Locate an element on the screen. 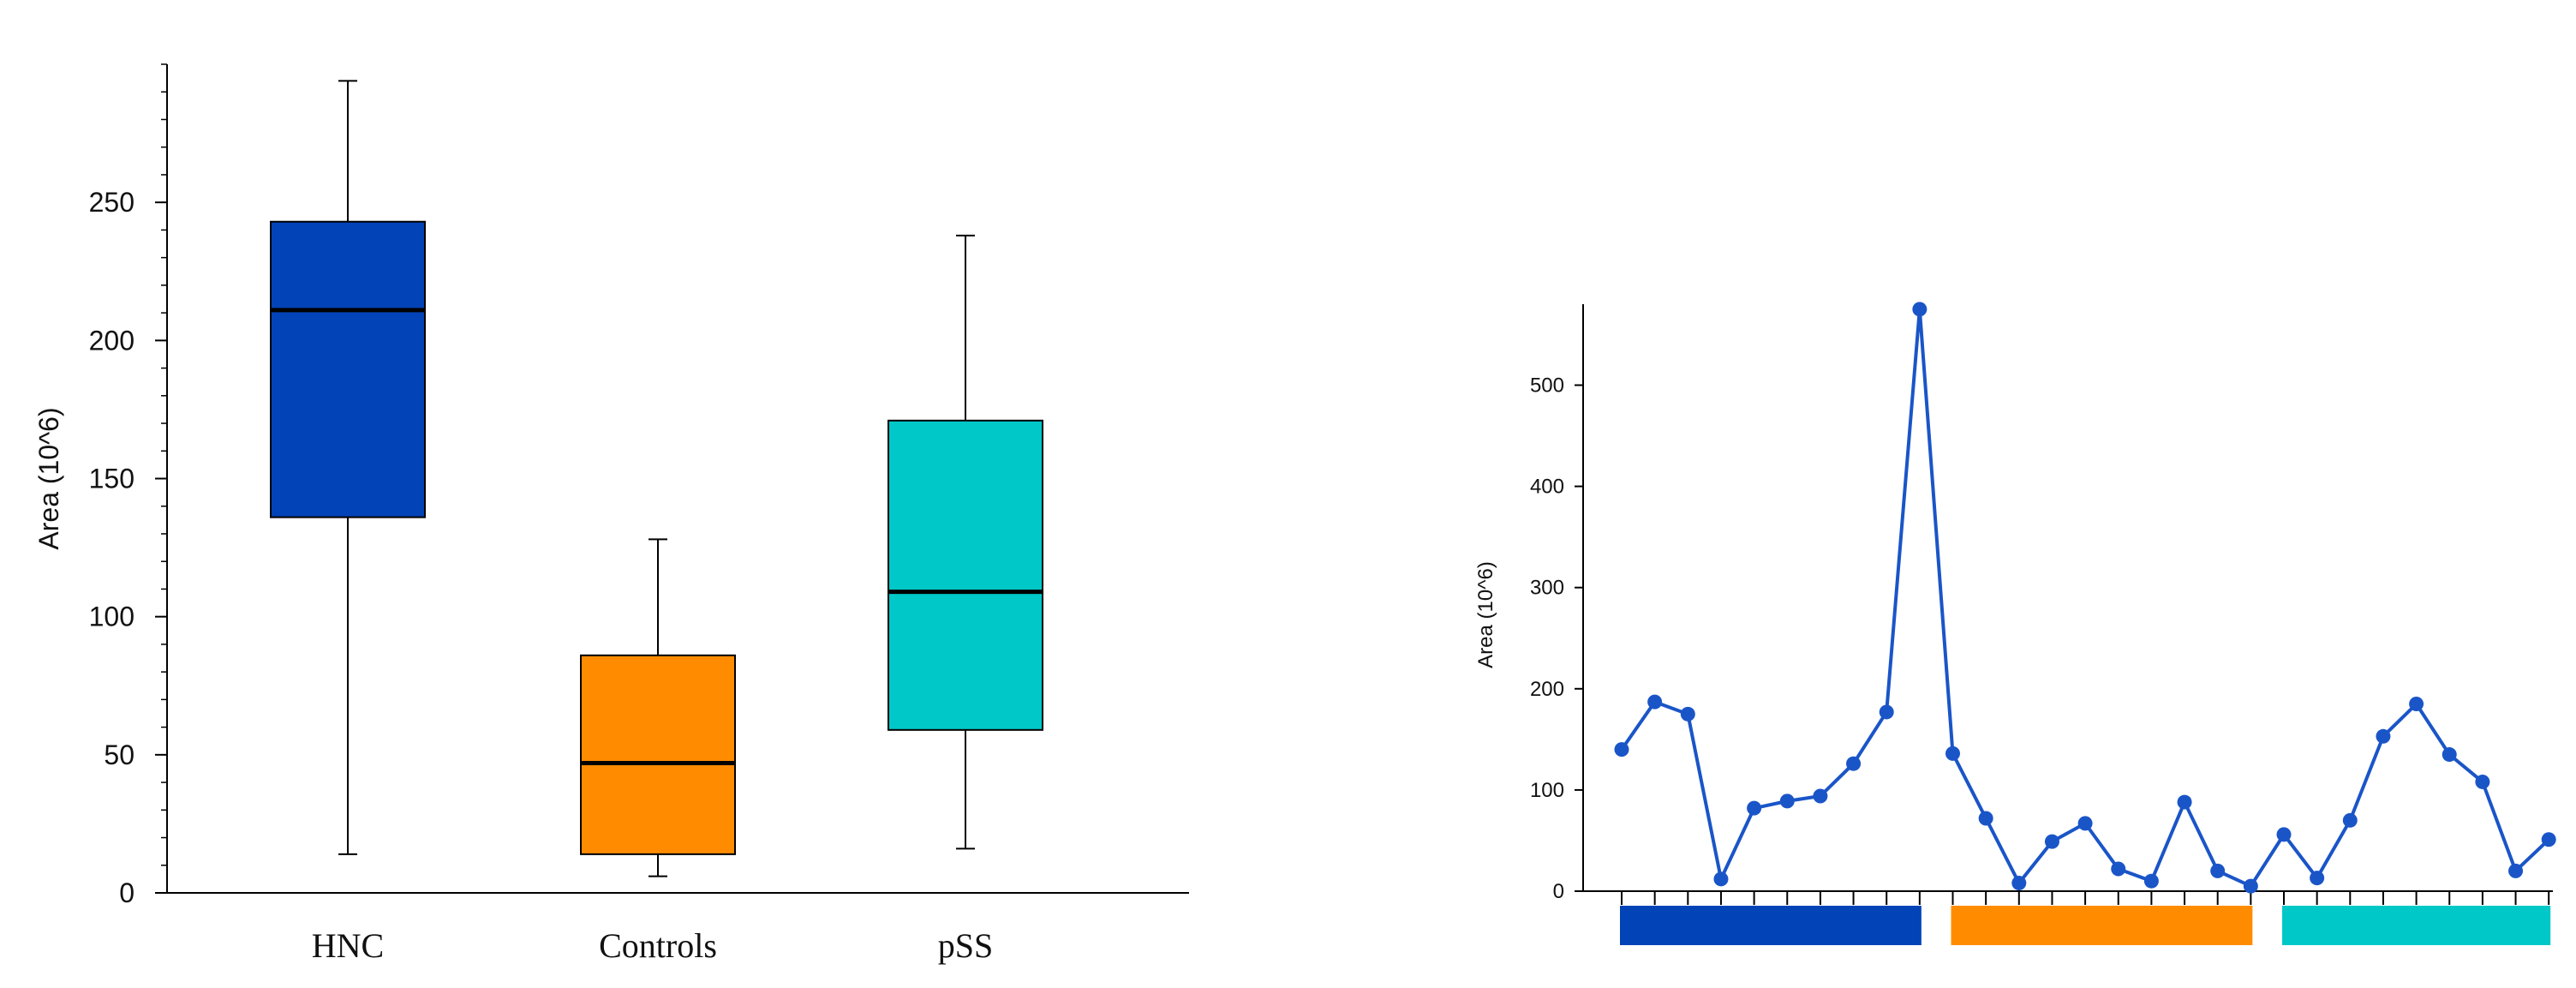 This screenshot has width=2576, height=988. box-controls is located at coordinates (658, 707).